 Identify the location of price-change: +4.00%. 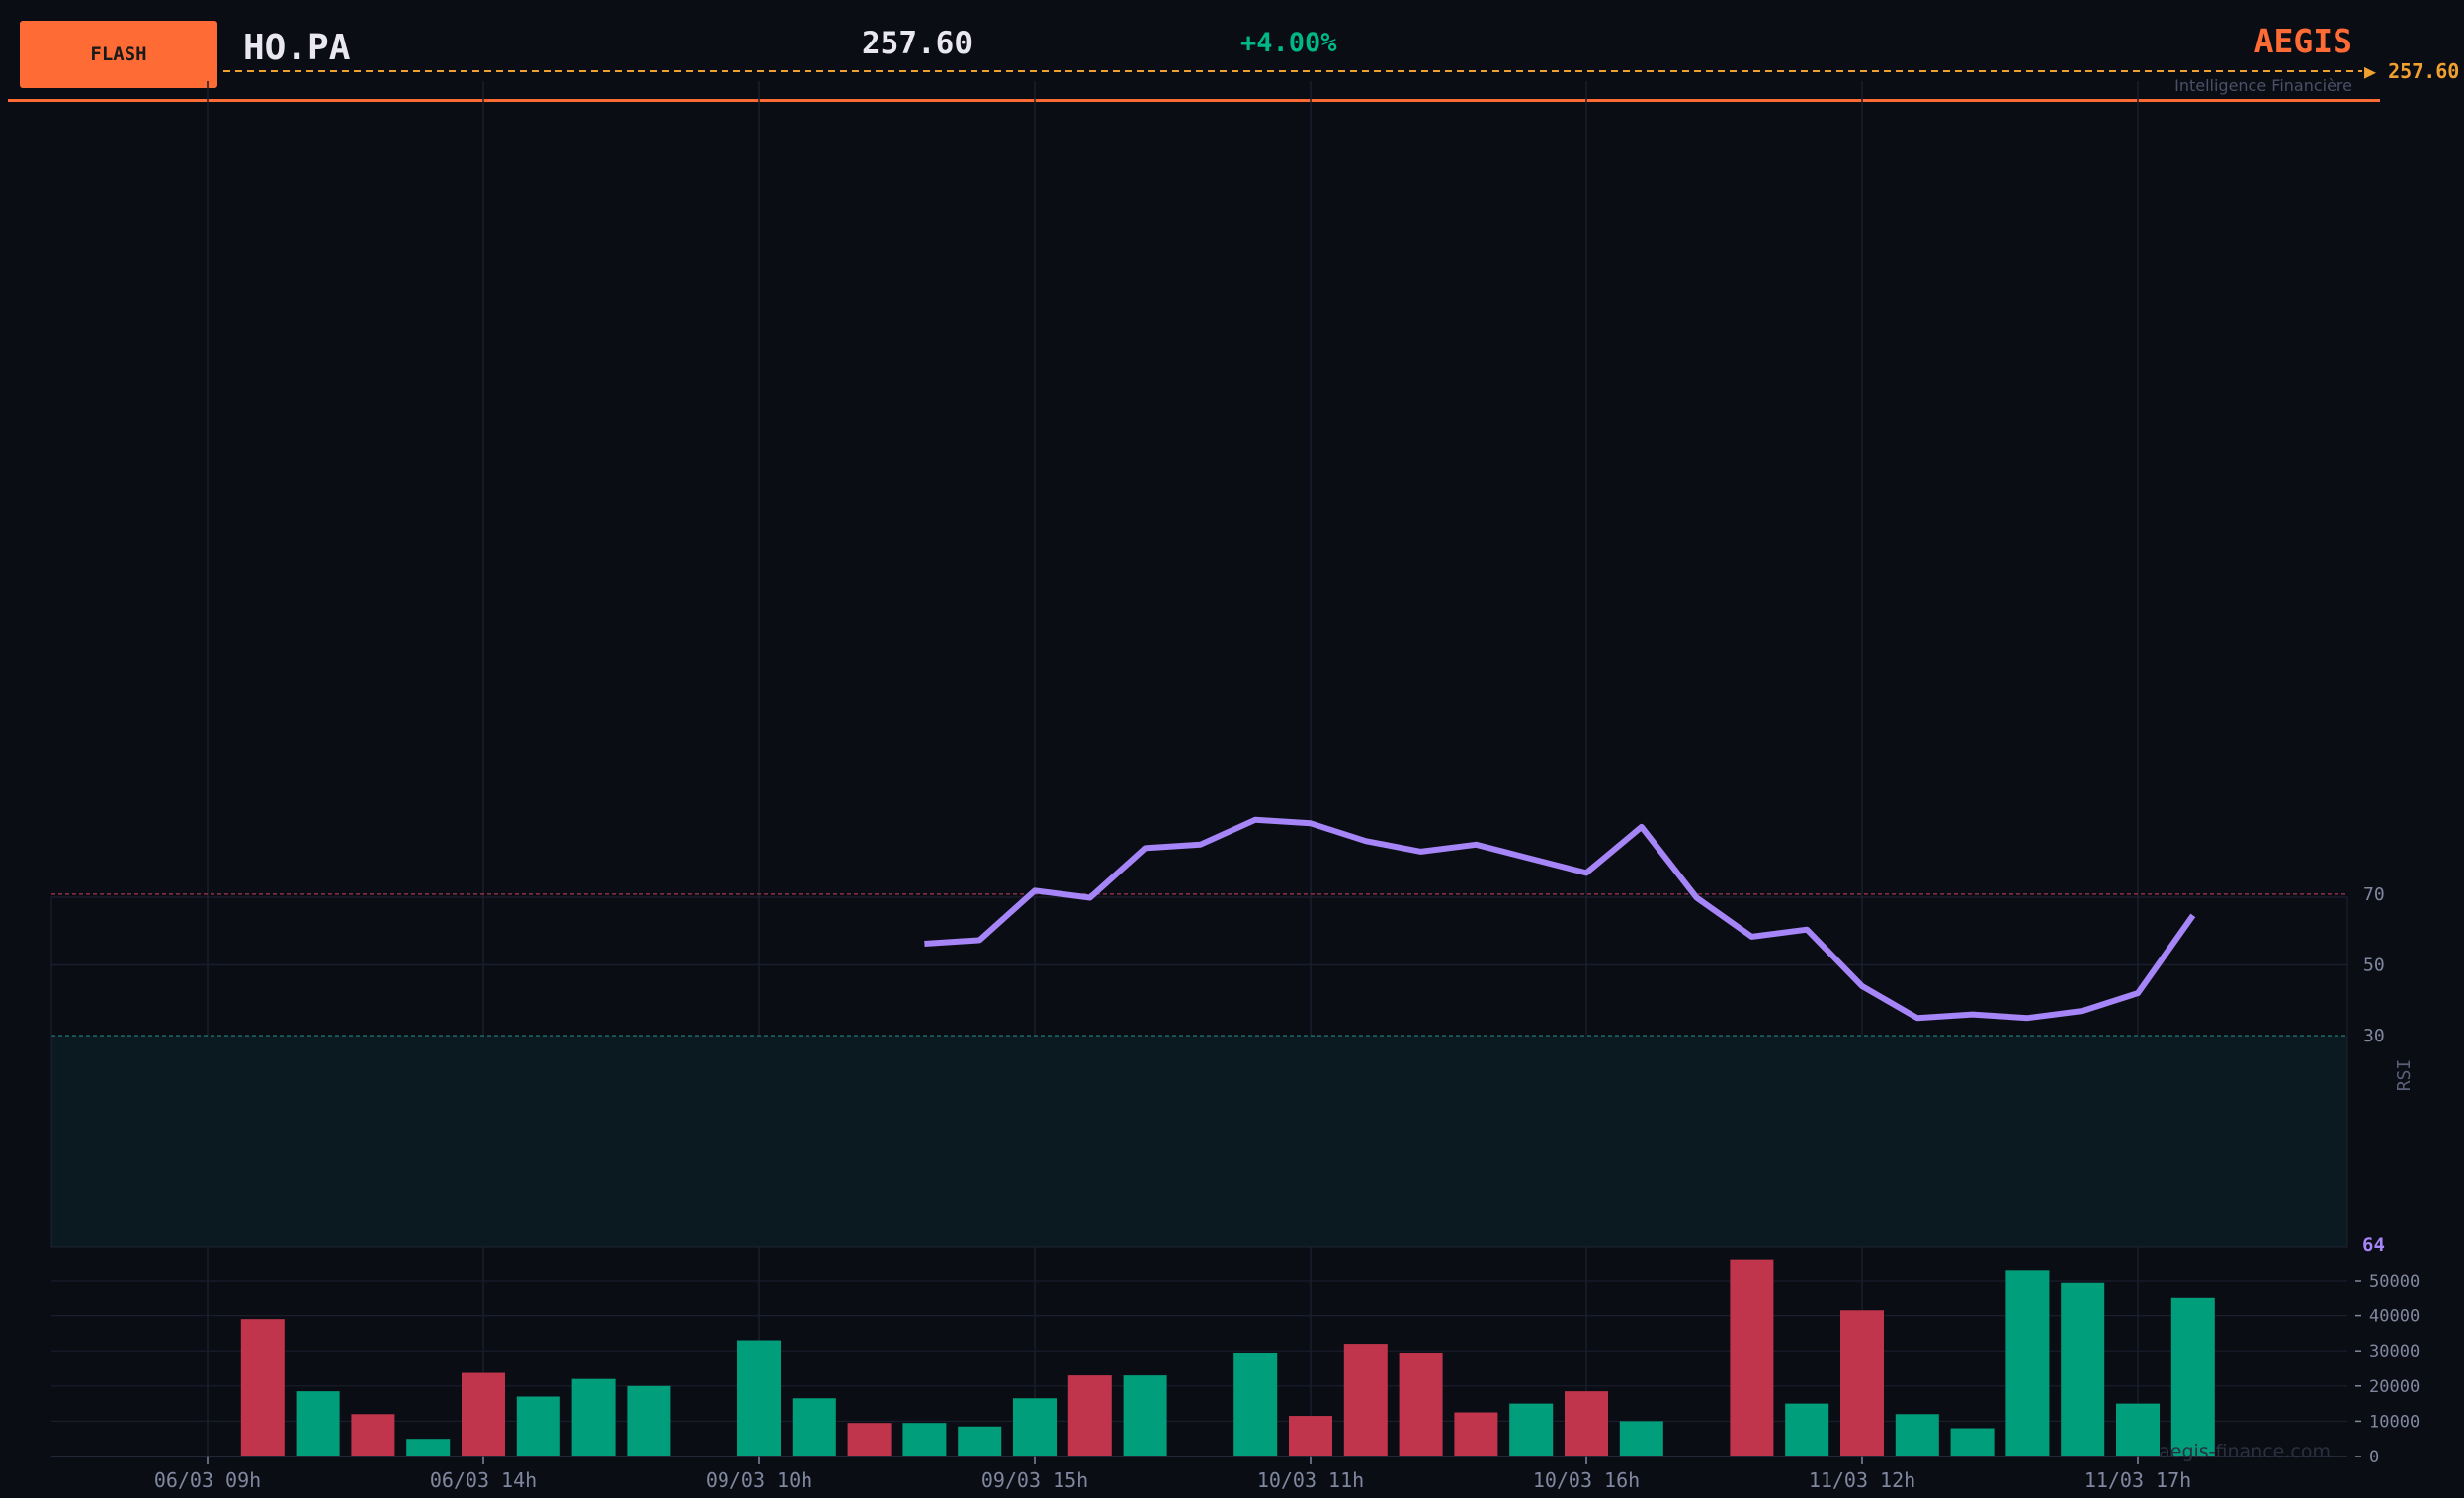
(1288, 43).